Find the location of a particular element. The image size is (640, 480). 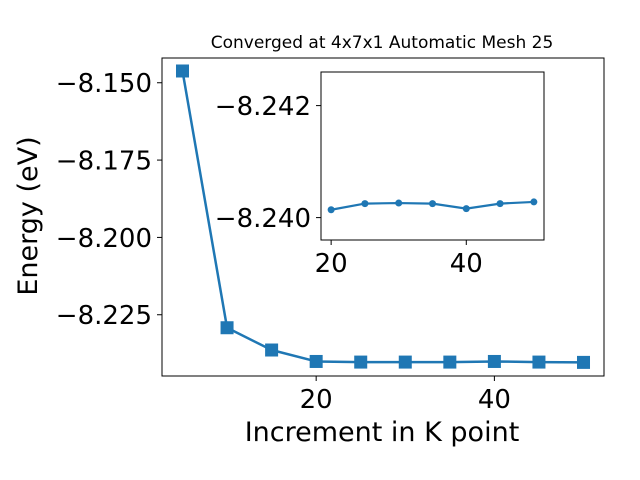

y-axis-label: Energy (eV) is located at coordinates (28, 215).